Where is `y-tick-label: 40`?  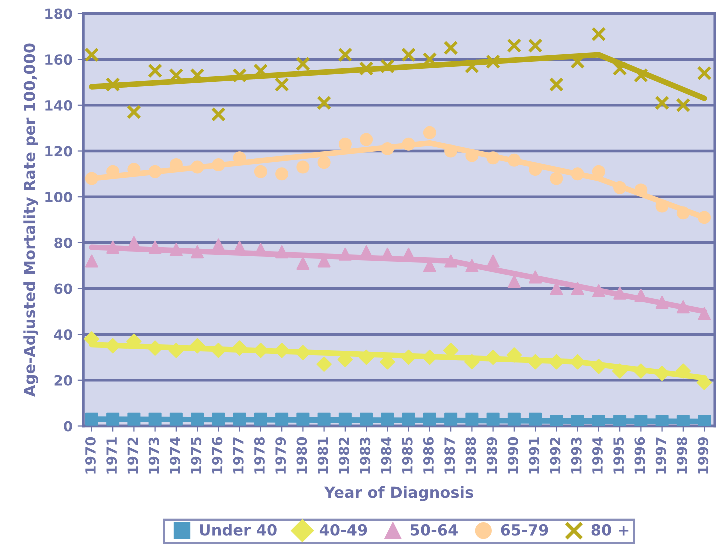 y-tick-label: 40 is located at coordinates (63, 335).